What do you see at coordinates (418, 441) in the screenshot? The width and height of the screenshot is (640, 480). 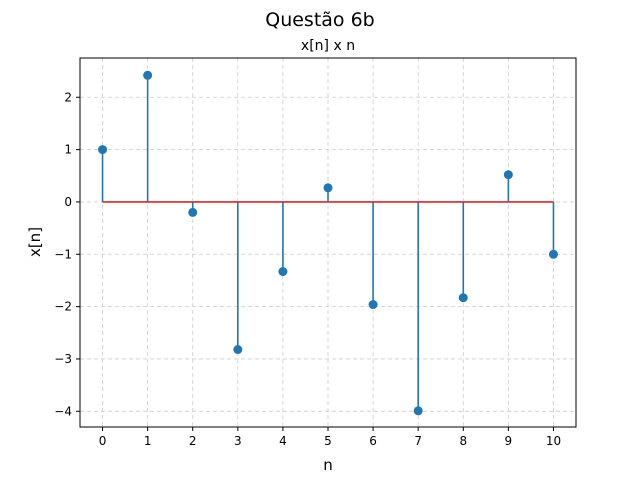 I see `x-tick-label: 7` at bounding box center [418, 441].